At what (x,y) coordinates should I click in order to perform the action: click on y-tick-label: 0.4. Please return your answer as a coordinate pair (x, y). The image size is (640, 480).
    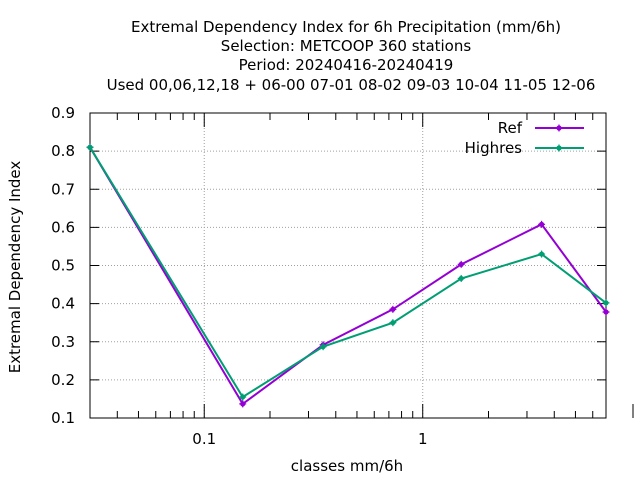
    Looking at the image, I should click on (63, 304).